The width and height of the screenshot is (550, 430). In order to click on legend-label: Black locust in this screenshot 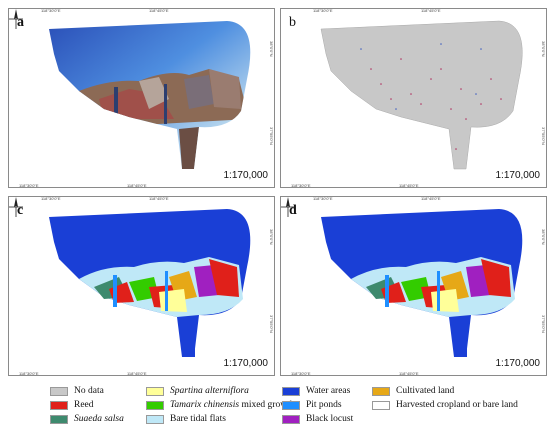, I will do `click(330, 419)`.